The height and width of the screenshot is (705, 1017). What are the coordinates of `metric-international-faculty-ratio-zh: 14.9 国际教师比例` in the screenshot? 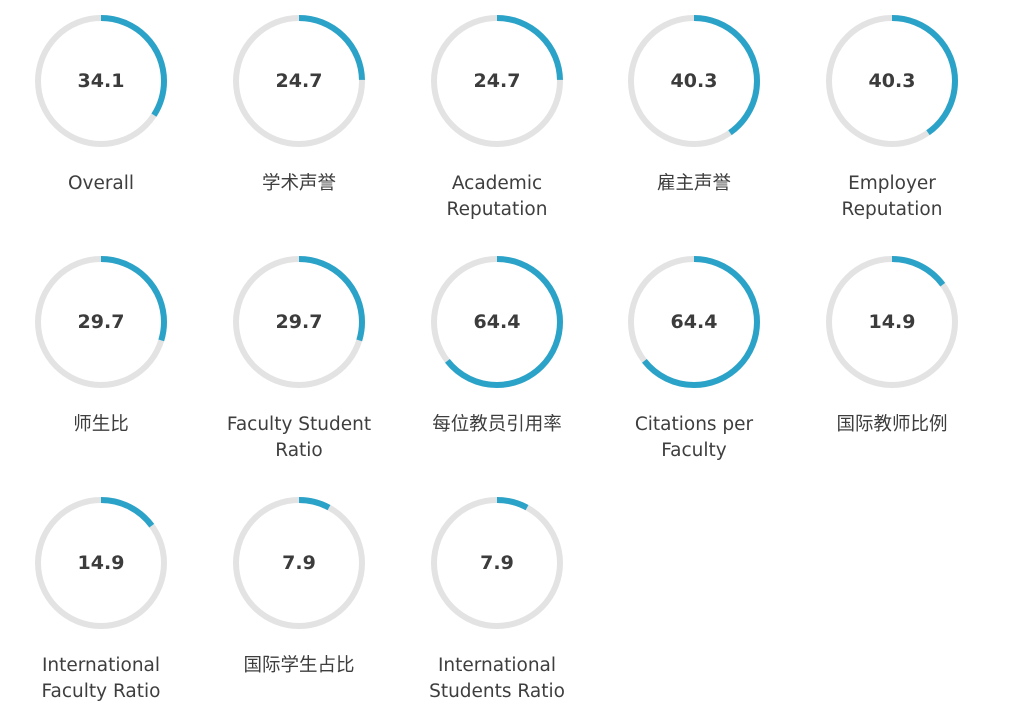 It's located at (892, 346).